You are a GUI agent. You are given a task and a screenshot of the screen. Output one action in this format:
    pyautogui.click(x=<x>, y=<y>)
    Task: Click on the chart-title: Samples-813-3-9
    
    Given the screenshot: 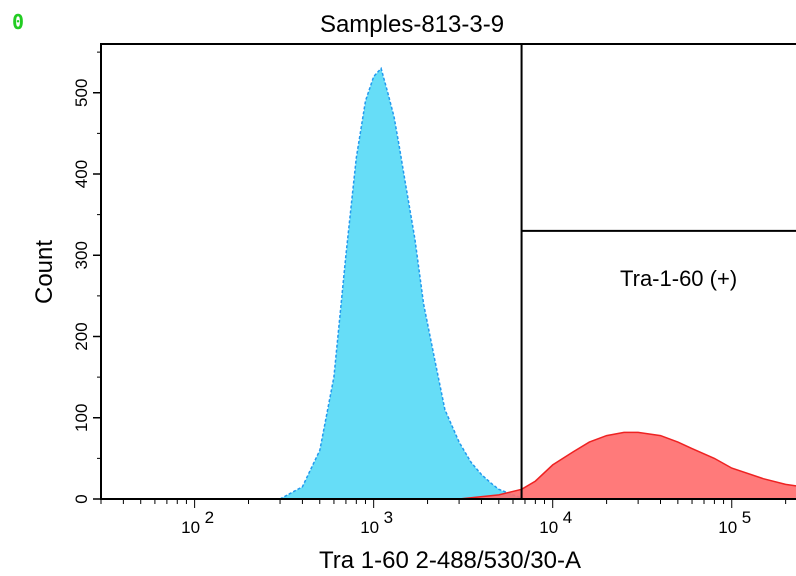 What is the action you would take?
    pyautogui.click(x=412, y=24)
    